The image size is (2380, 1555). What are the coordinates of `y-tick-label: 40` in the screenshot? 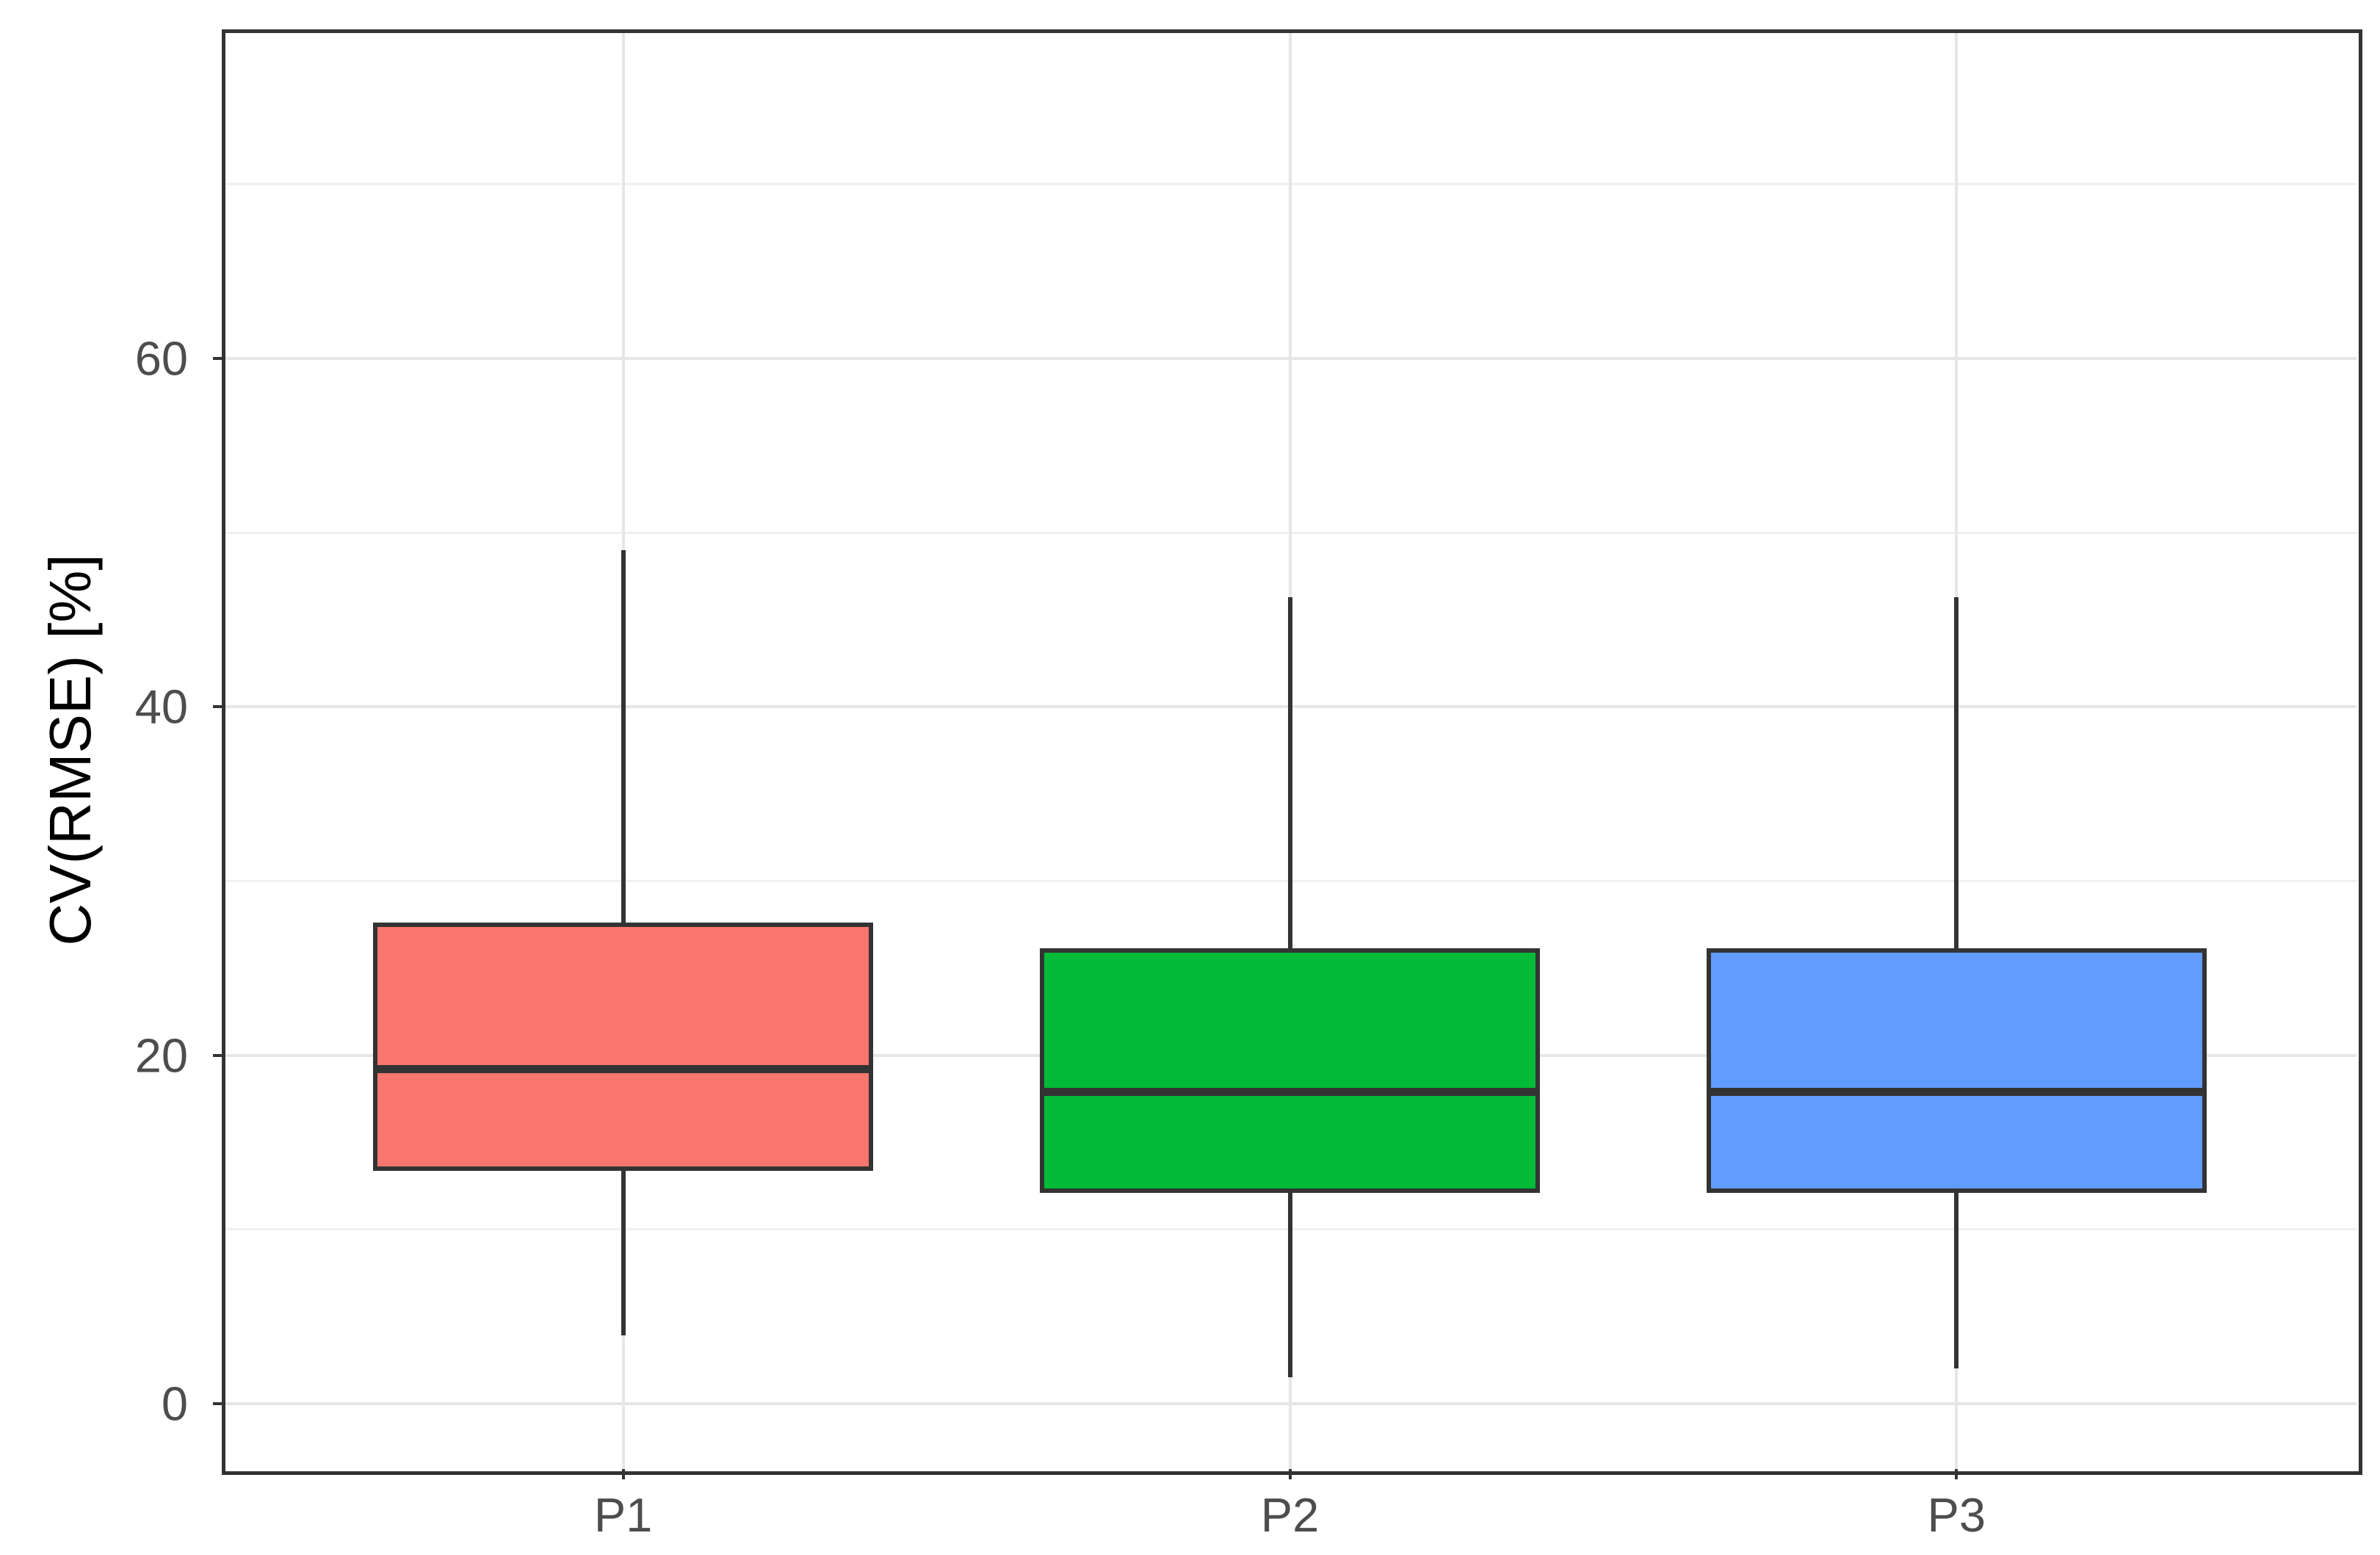 It's located at (161, 706).